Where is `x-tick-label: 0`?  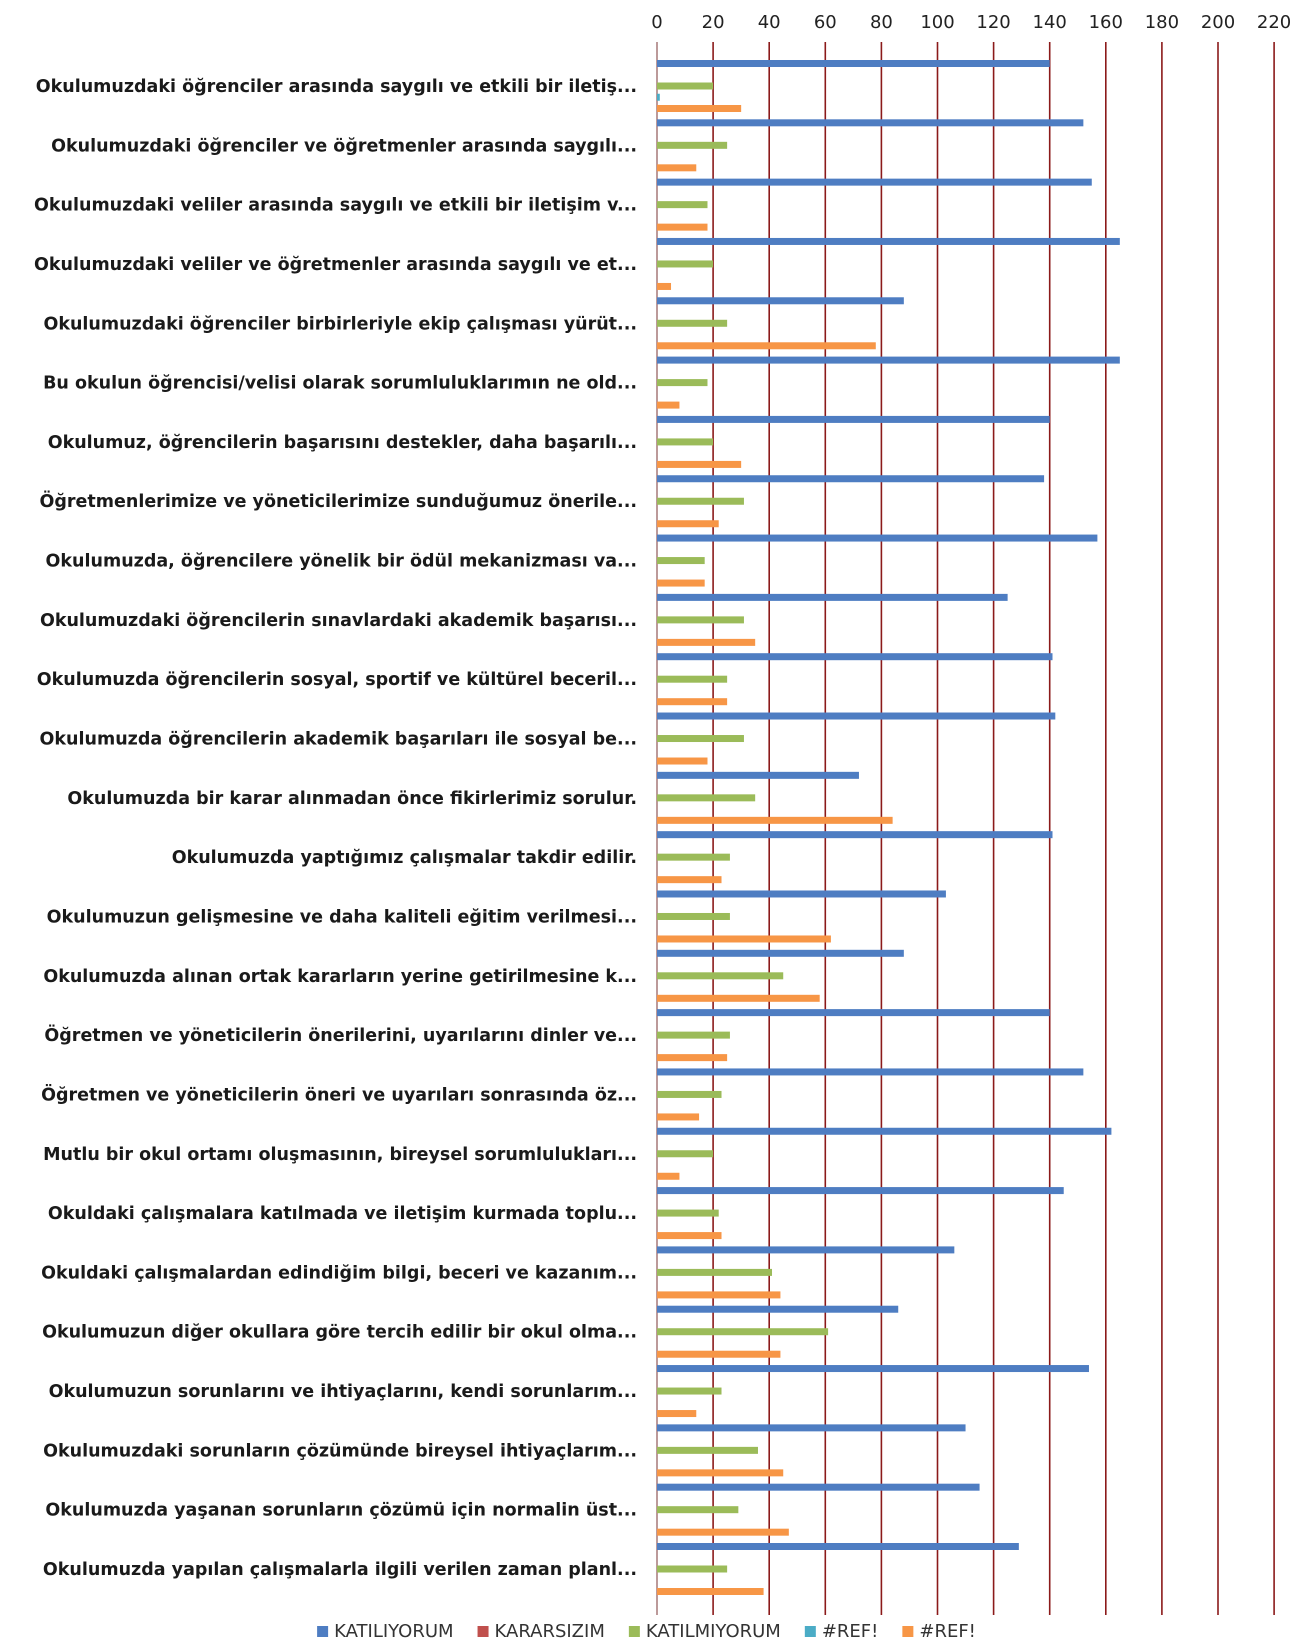
x-tick-label: 0 is located at coordinates (656, 22).